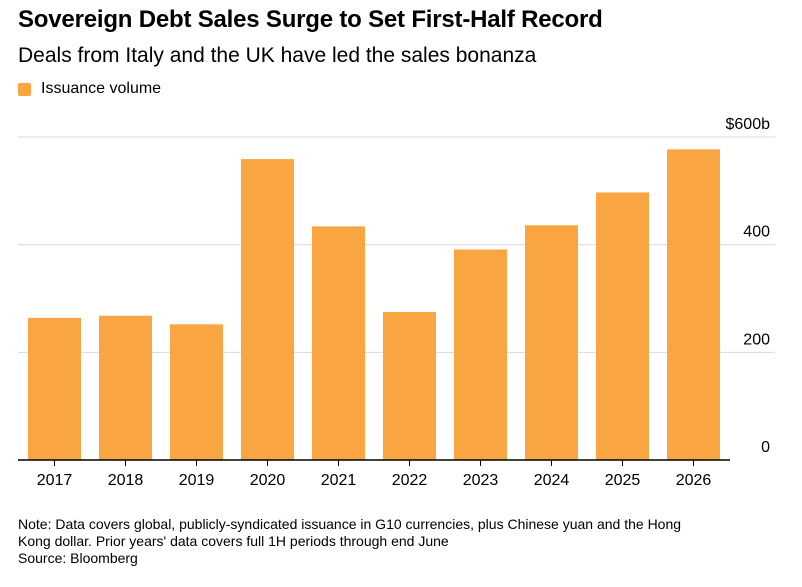 The image size is (802, 587). Describe the element at coordinates (126, 480) in the screenshot. I see `x-tick-label: 2018` at that location.